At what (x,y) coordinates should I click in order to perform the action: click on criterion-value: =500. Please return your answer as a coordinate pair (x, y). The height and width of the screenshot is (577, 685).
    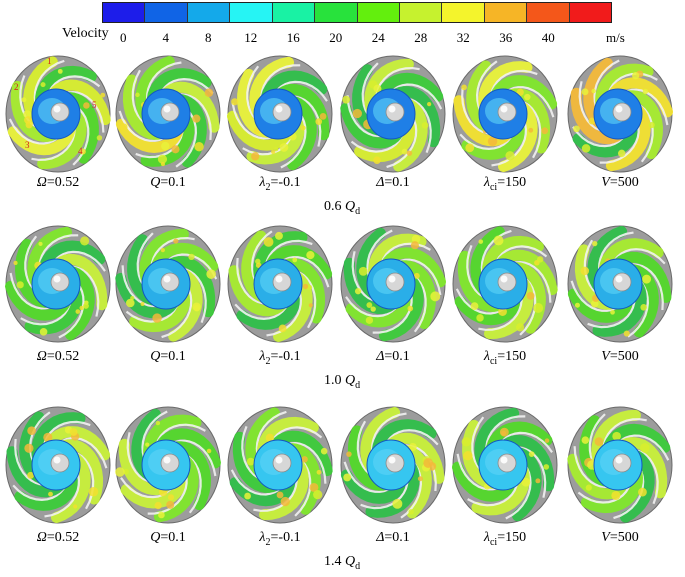
    Looking at the image, I should click on (624, 537).